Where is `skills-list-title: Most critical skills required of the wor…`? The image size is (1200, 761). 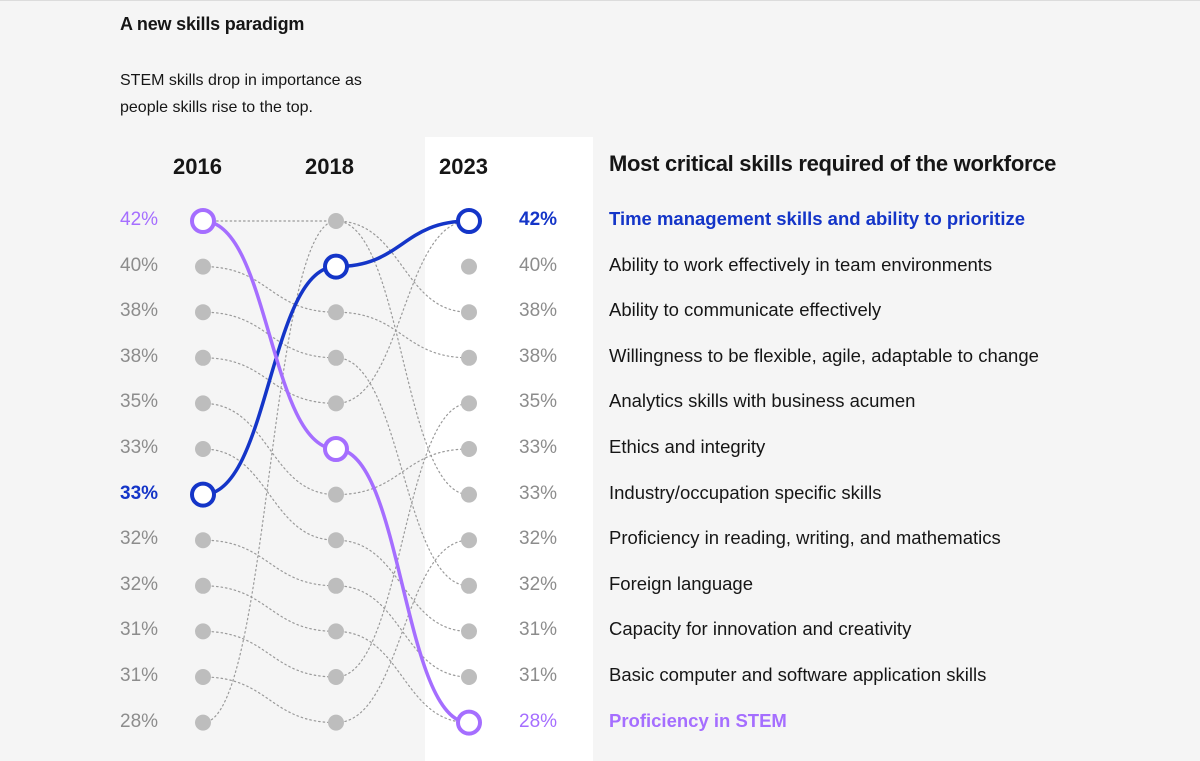
skills-list-title: Most critical skills required of the wor… is located at coordinates (833, 163).